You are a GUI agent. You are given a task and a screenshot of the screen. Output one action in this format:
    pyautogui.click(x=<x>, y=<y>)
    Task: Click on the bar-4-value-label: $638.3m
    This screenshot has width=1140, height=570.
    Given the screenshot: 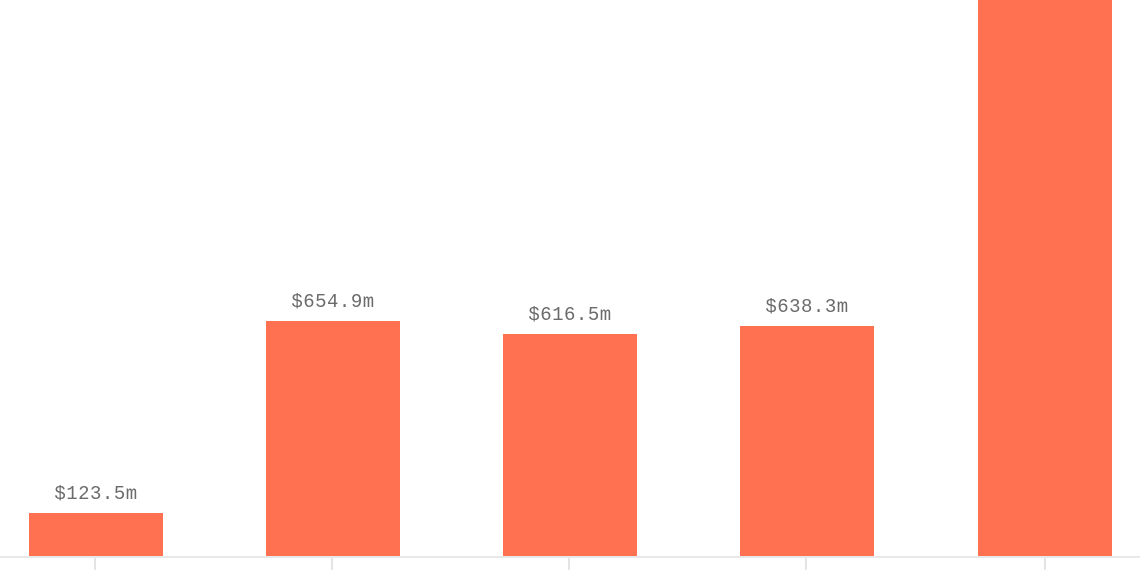 What is the action you would take?
    pyautogui.click(x=807, y=307)
    